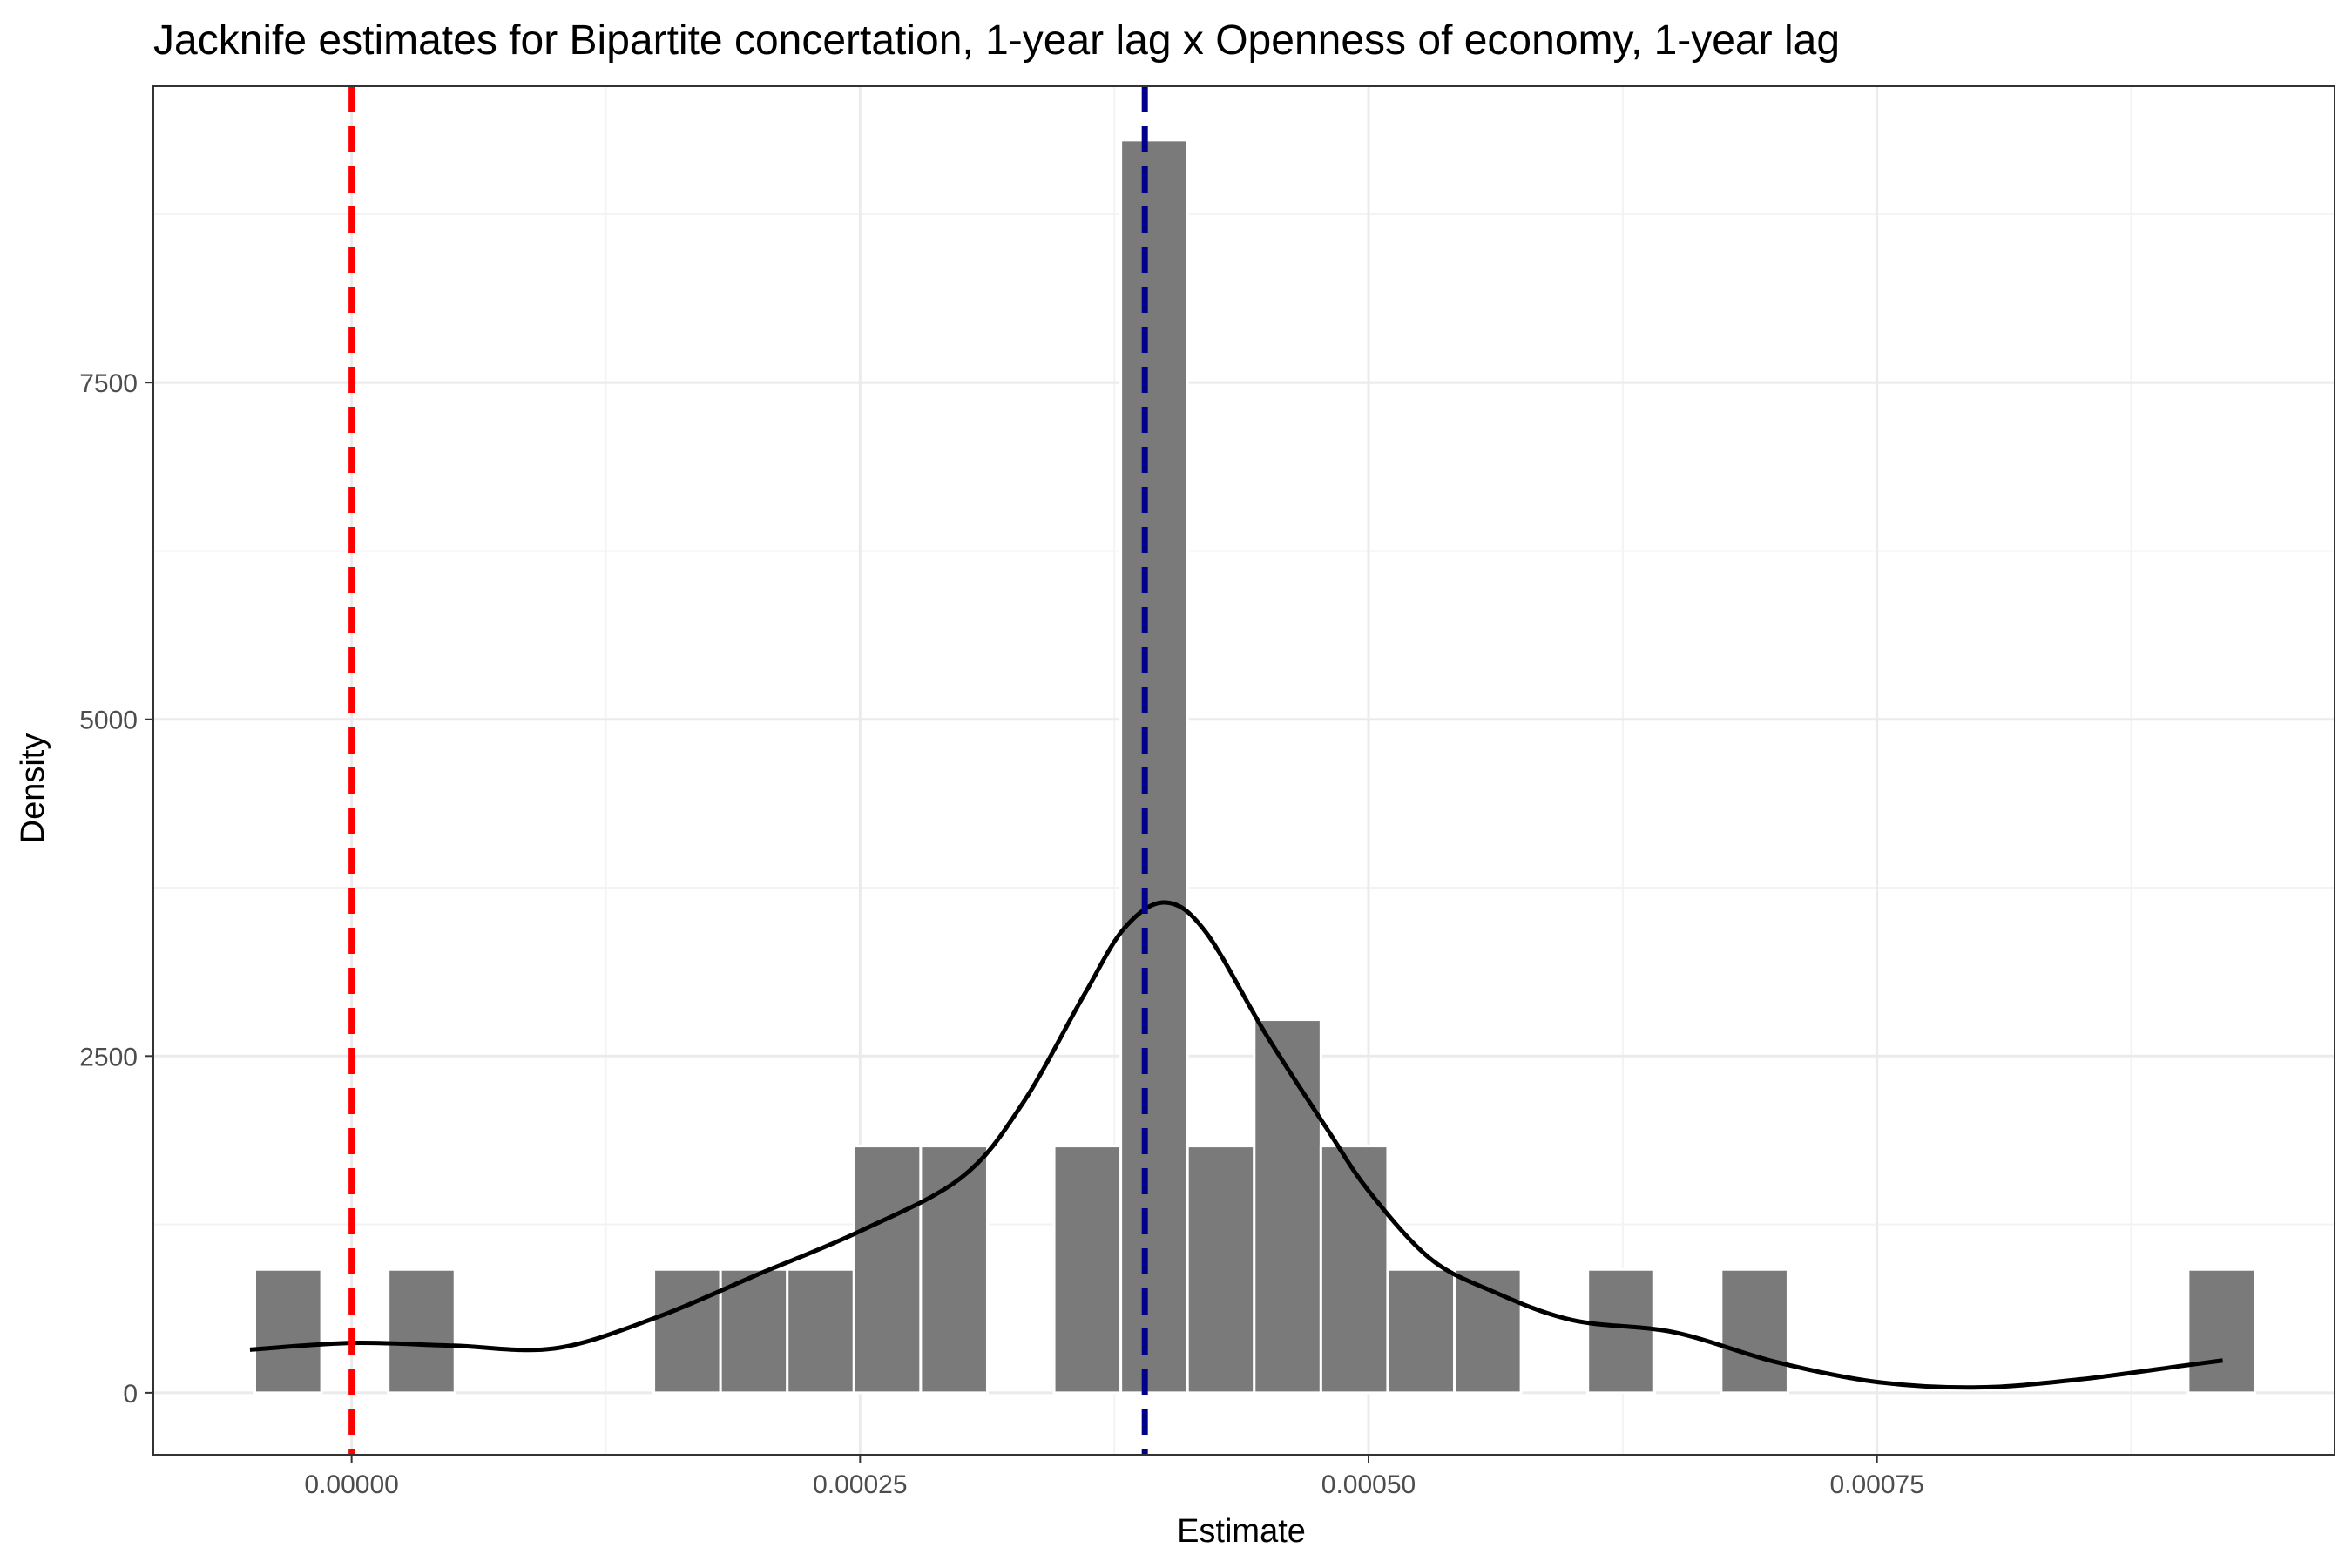 The image size is (2352, 1568). I want to click on y-tick-label: 5000, so click(109, 721).